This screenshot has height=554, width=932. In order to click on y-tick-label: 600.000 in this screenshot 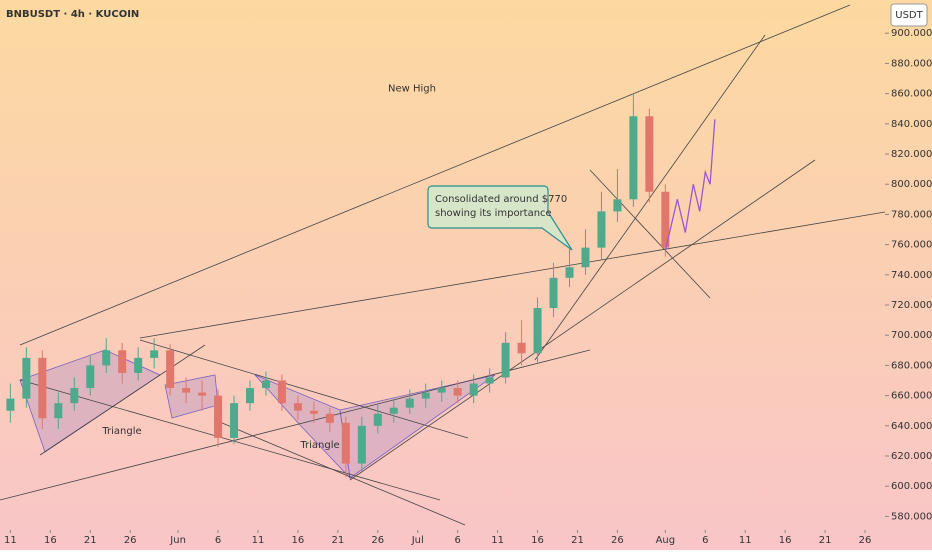, I will do `click(911, 486)`.